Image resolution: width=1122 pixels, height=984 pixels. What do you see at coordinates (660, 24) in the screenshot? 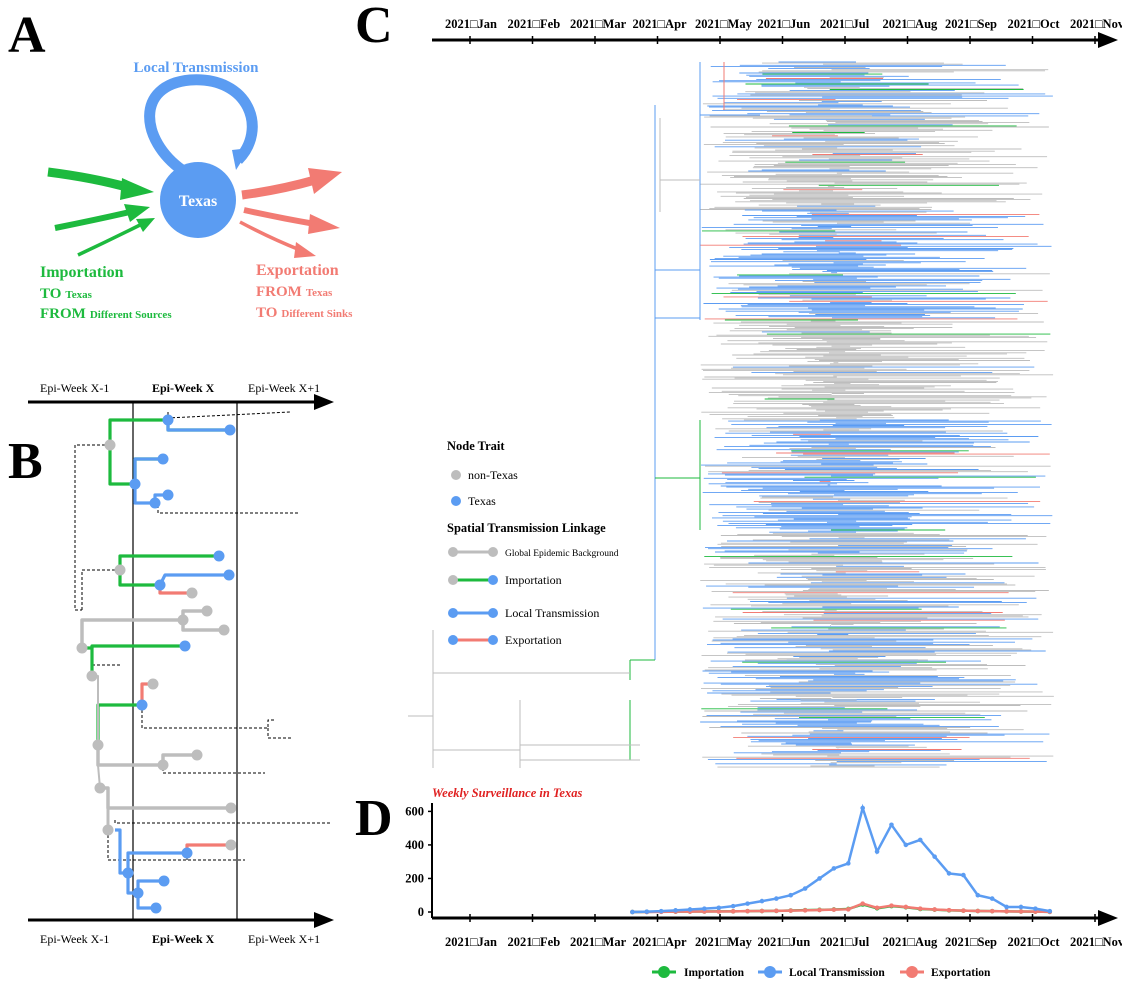
I see `tree-month-label-3: 2021□Apr` at bounding box center [660, 24].